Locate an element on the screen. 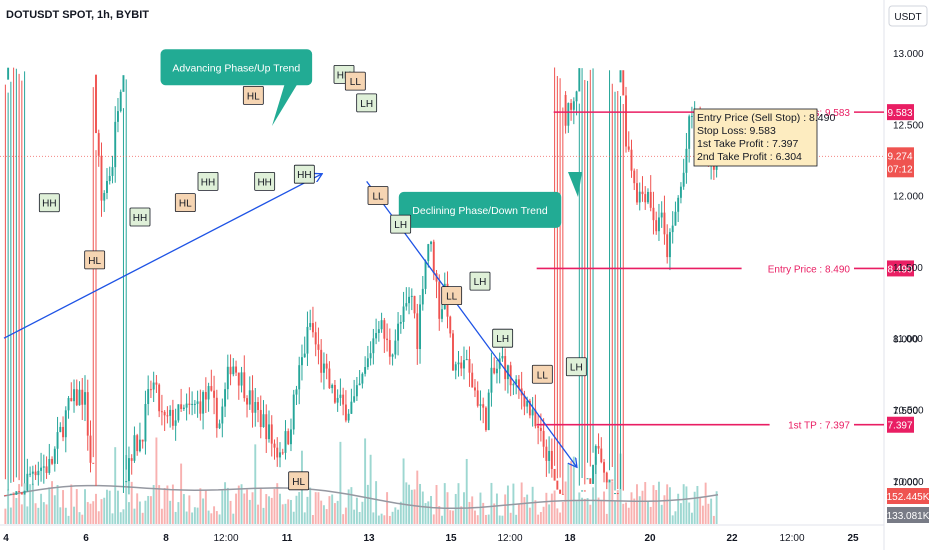  trade-level: 1st TP : 7.397 7.397 is located at coordinates (725, 424).